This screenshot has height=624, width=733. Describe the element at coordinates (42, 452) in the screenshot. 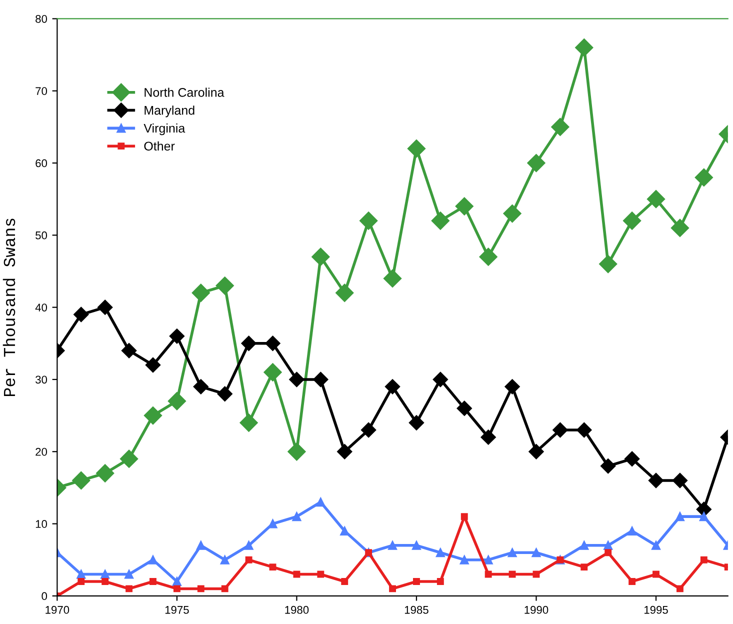

I see `y-tick-label: 20` at that location.